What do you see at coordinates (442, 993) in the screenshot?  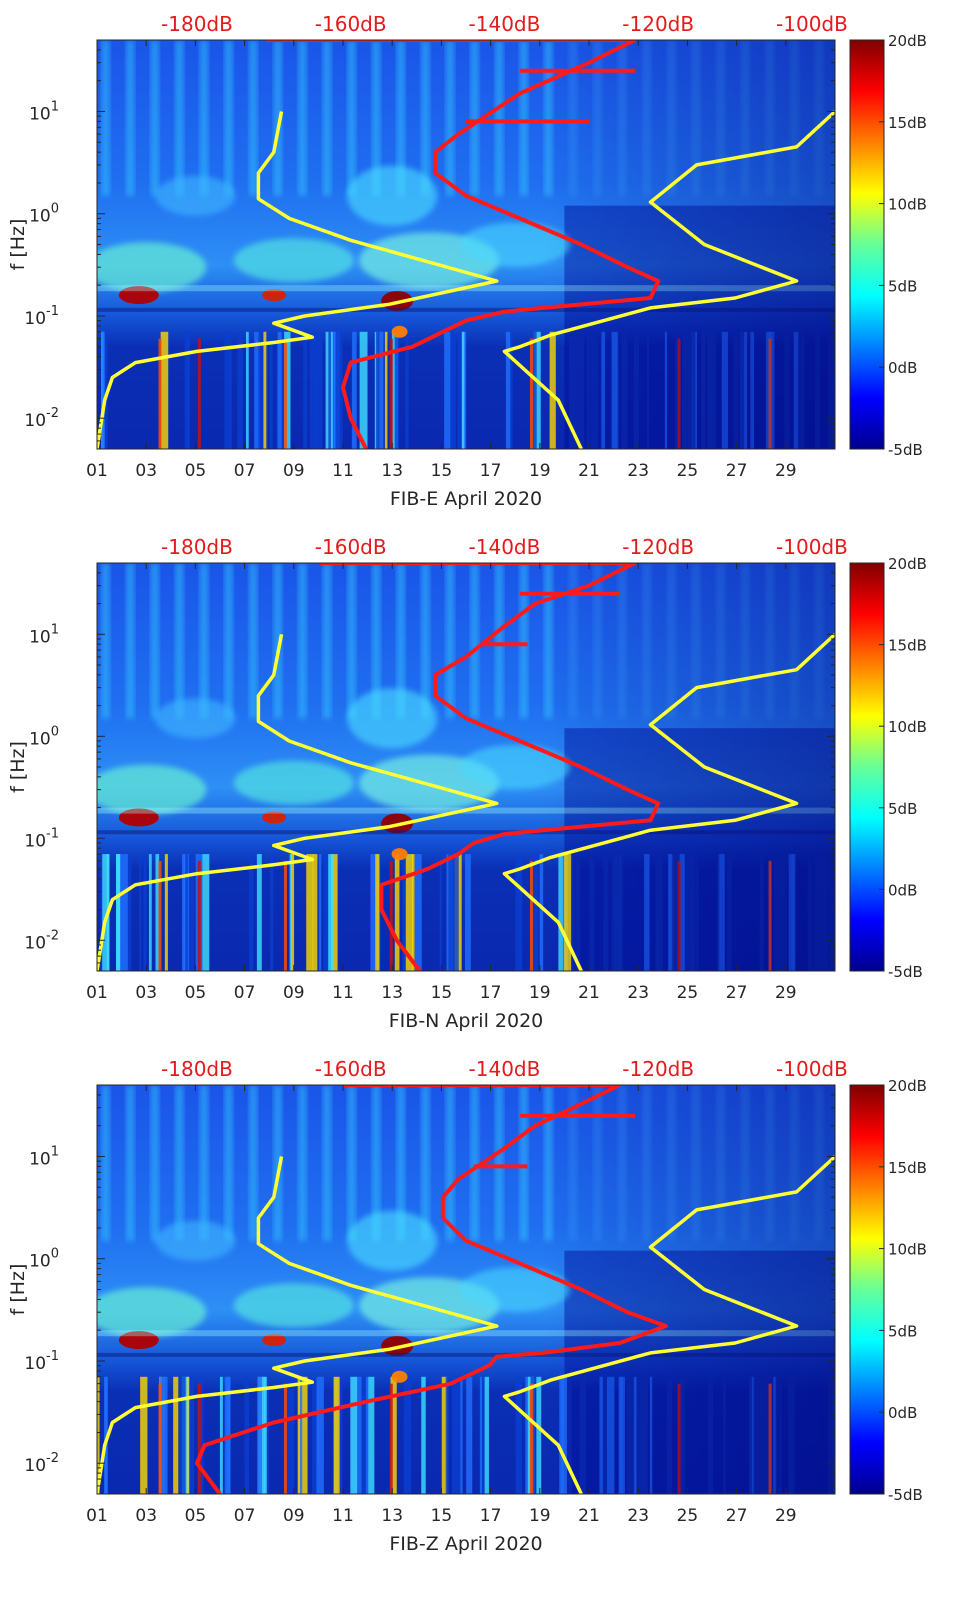 I see `x-tick-label: 15` at bounding box center [442, 993].